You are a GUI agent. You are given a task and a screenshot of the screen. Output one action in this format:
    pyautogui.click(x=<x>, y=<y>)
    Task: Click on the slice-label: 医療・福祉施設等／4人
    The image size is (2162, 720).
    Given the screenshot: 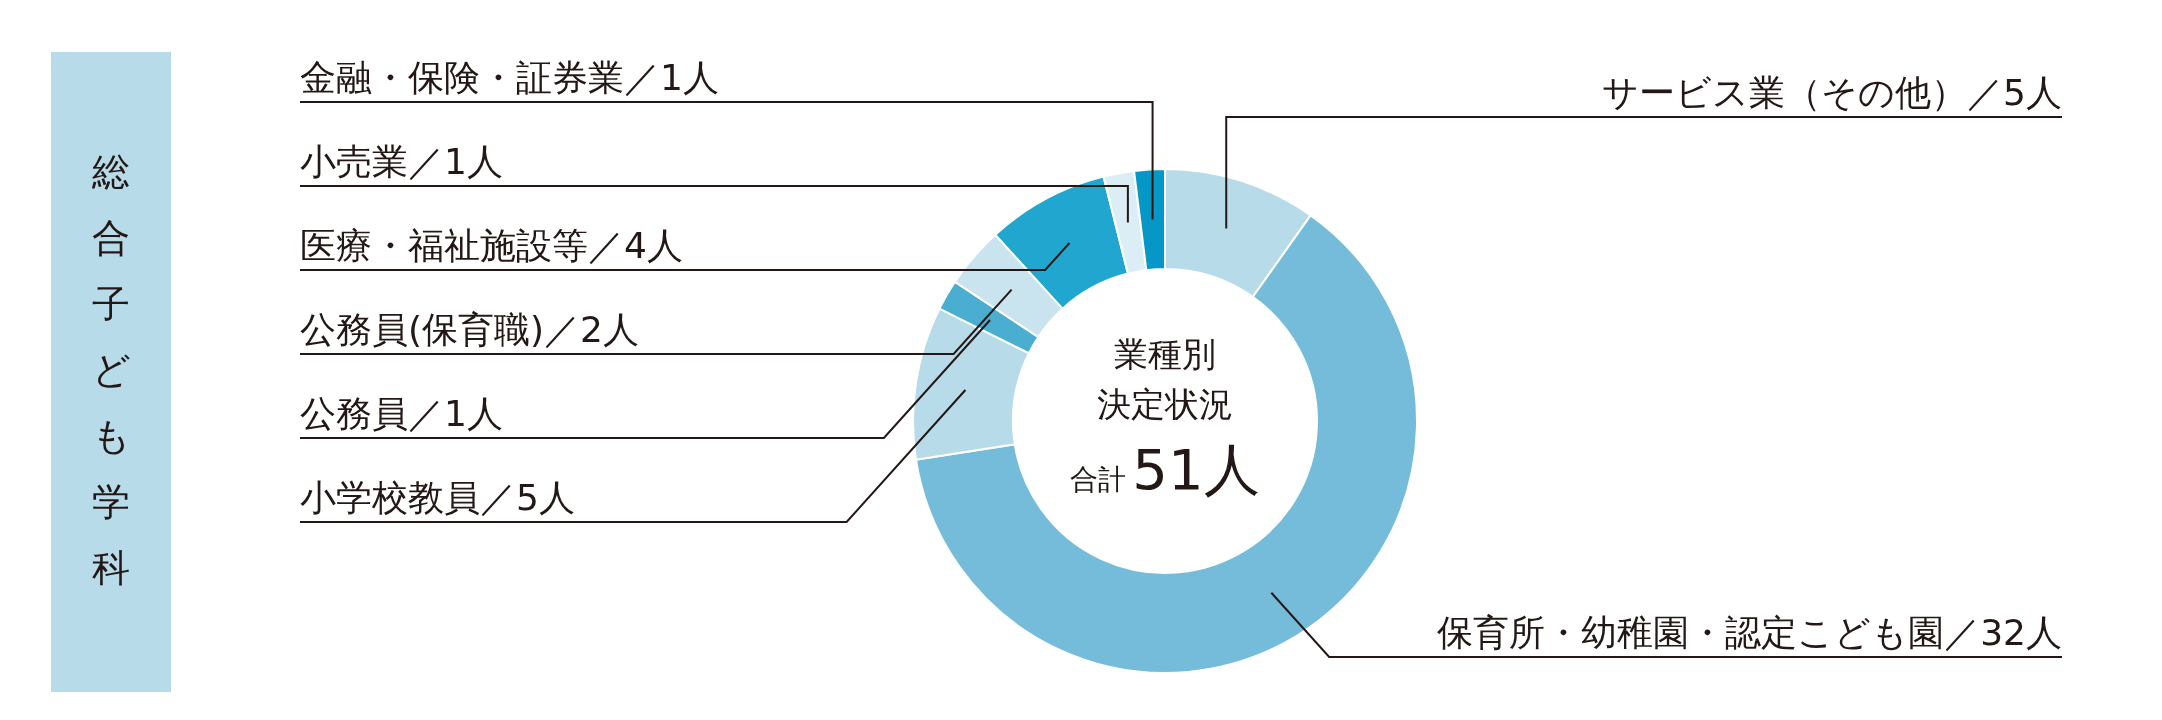 What is the action you would take?
    pyautogui.click(x=491, y=245)
    